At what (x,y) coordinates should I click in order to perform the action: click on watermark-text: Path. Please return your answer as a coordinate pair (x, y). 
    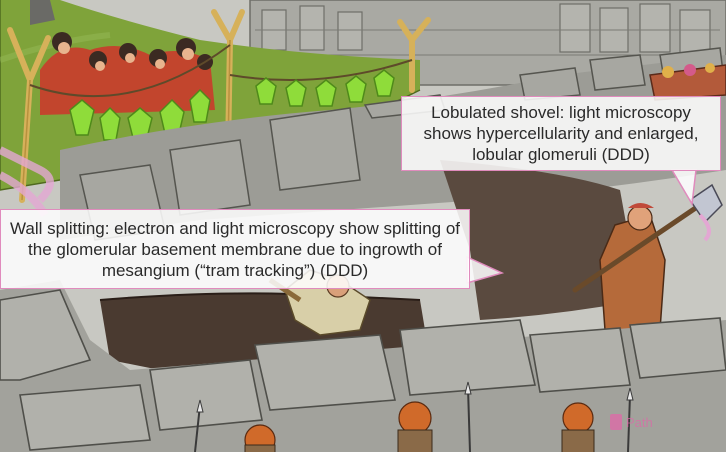
    Looking at the image, I should click on (639, 422).